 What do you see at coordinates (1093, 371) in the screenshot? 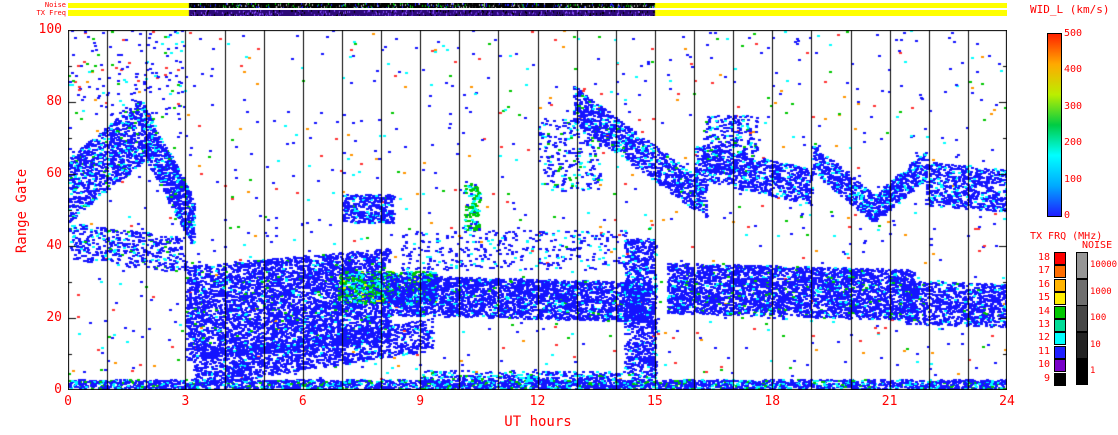
I see `noise-legend-value: 1` at bounding box center [1093, 371].